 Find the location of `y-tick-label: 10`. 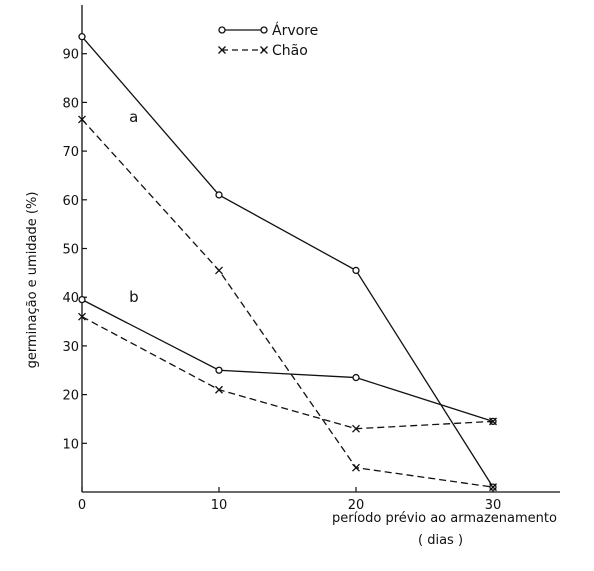

y-tick-label: 10 is located at coordinates (70, 444).